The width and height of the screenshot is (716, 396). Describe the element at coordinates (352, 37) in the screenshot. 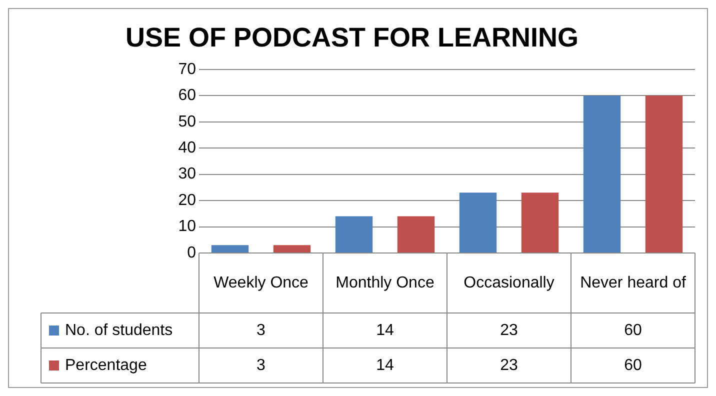

I see `chart-title: USE OF PODCAST FOR LEARNING` at that location.